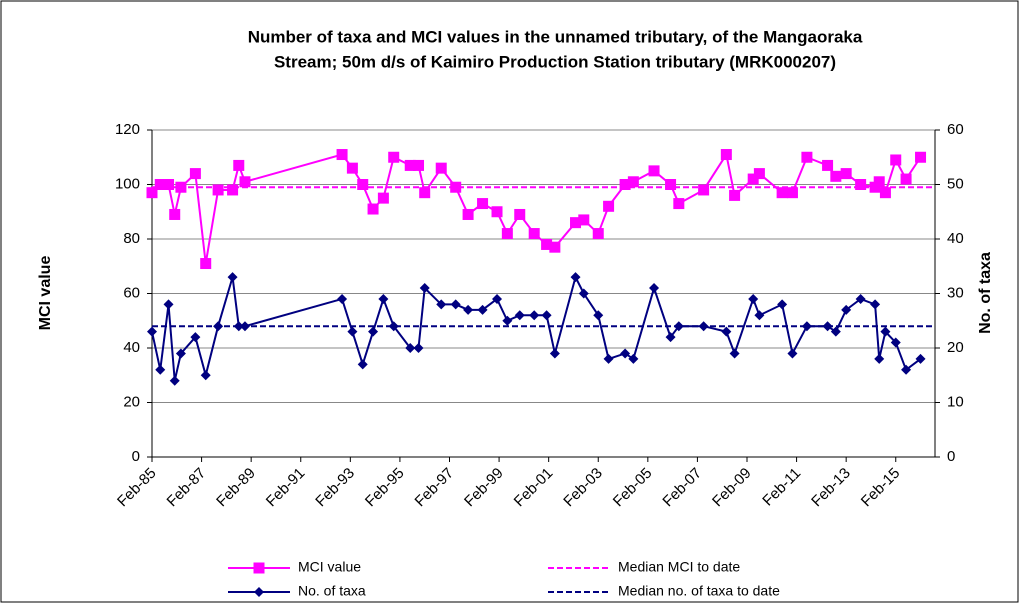 This screenshot has height=608, width=1022. What do you see at coordinates (131, 347) in the screenshot?
I see `y-tick-label: 40` at bounding box center [131, 347].